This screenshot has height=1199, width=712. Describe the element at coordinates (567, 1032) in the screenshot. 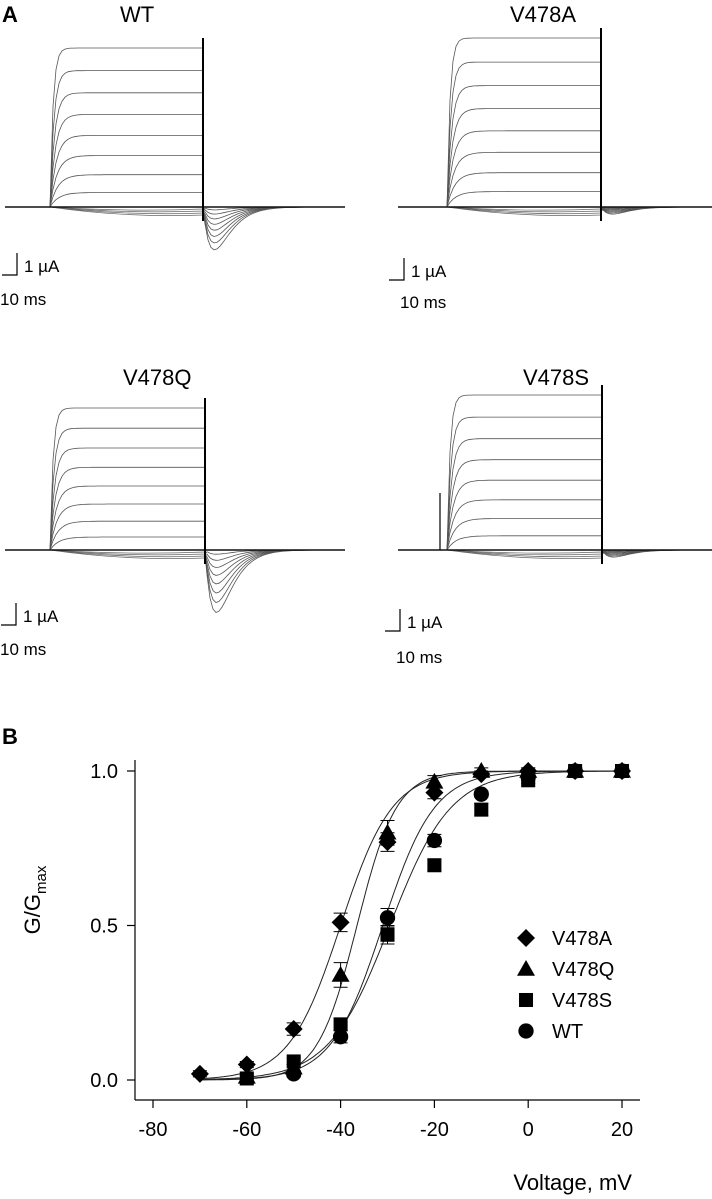

I see `legend-label-wt: WT` at that location.